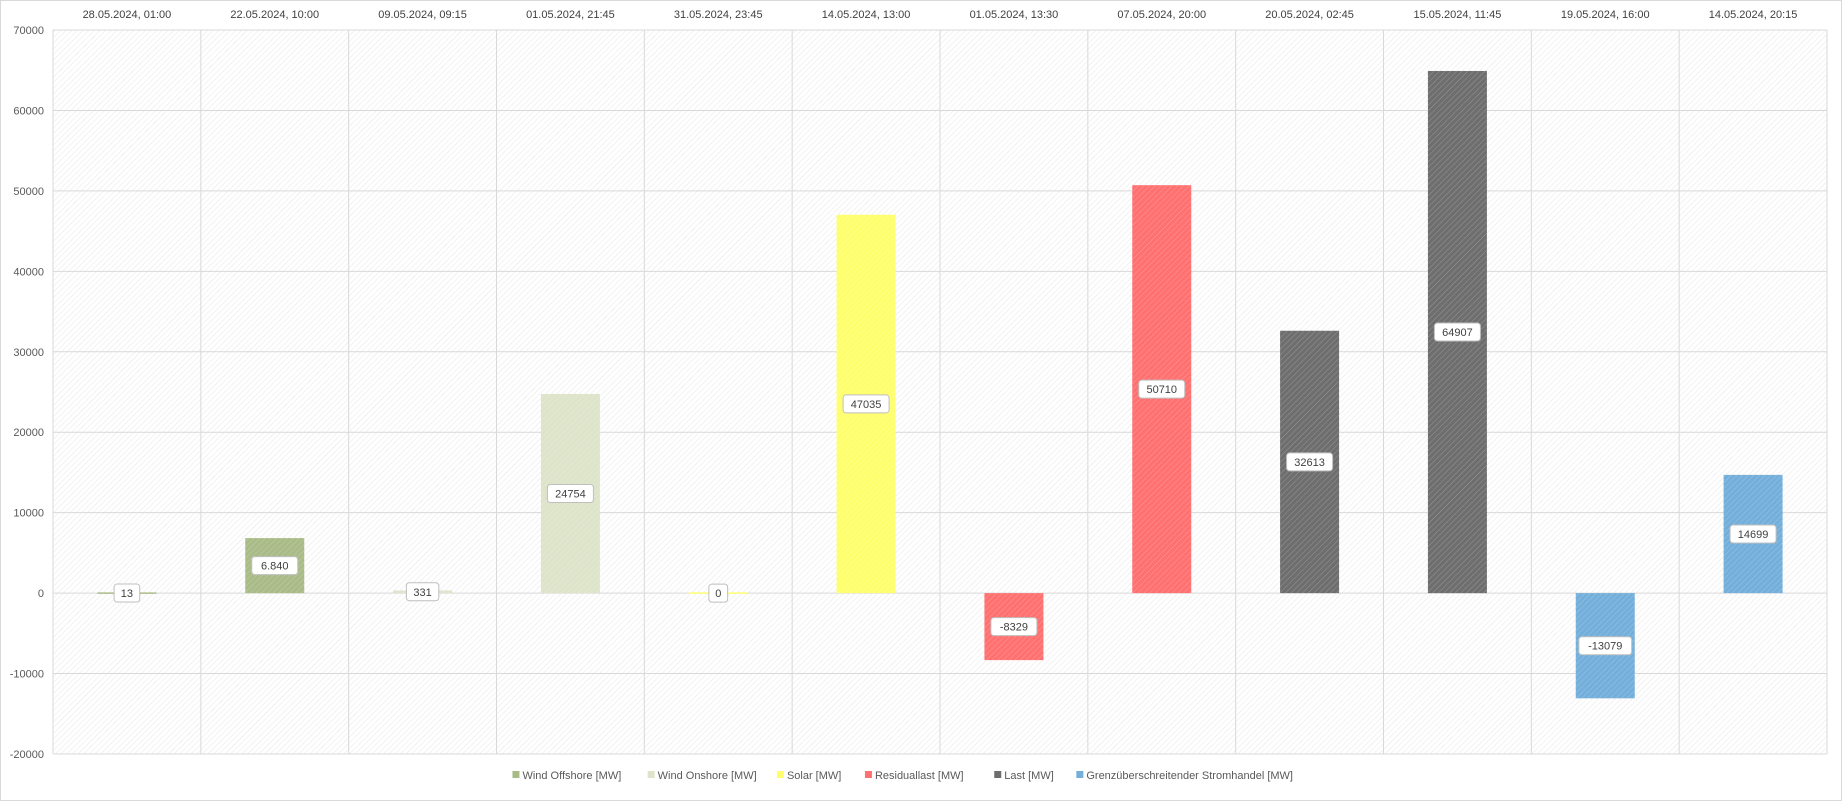  I want to click on data-label: 50710, so click(1161, 390).